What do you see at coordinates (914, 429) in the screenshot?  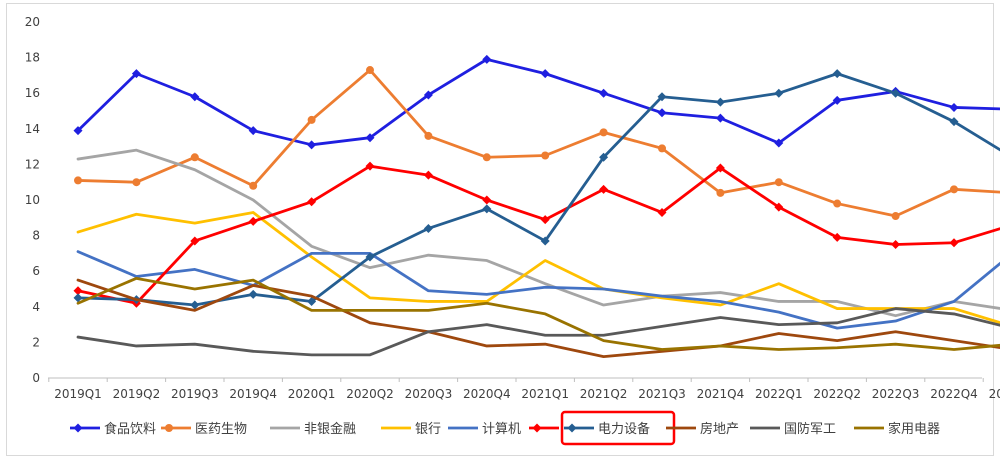 I see `legend-label: 家用电器` at bounding box center [914, 429].